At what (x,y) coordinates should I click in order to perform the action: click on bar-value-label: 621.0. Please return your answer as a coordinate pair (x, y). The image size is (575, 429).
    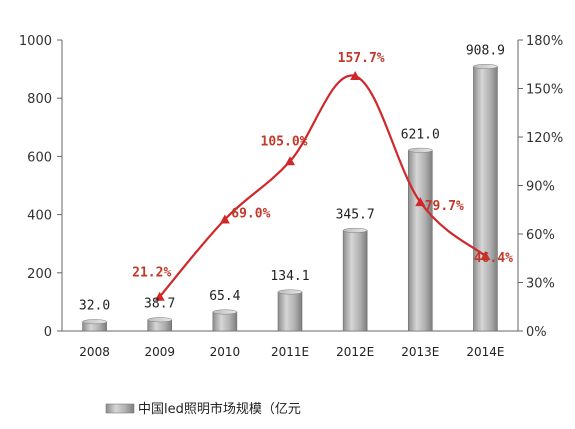
    Looking at the image, I should click on (420, 134).